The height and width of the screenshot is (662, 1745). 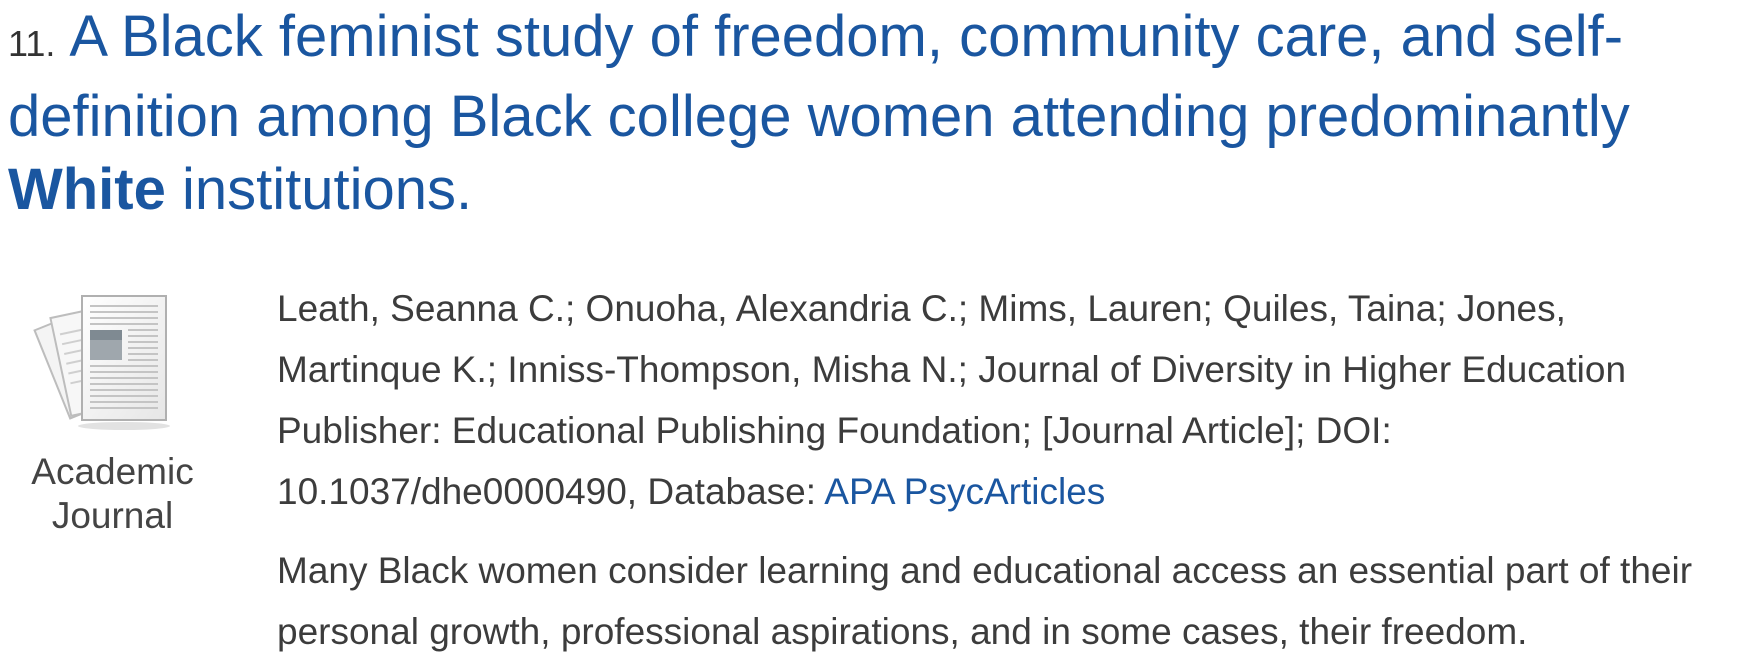 I want to click on journal-document-icon, so click(x=101, y=362).